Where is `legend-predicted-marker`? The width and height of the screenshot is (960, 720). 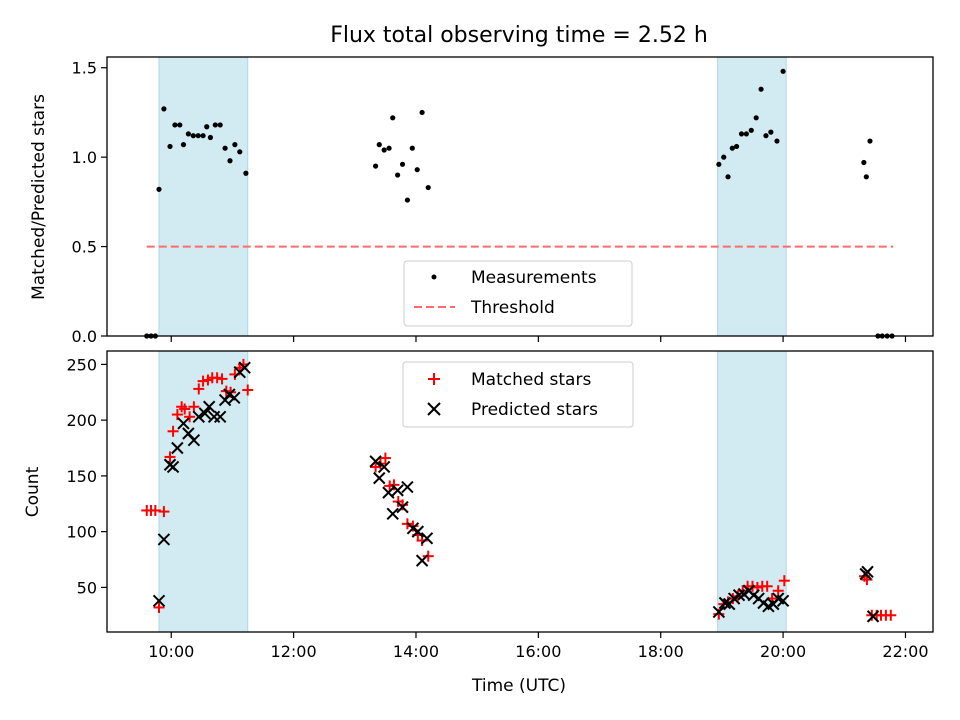 legend-predicted-marker is located at coordinates (434, 409).